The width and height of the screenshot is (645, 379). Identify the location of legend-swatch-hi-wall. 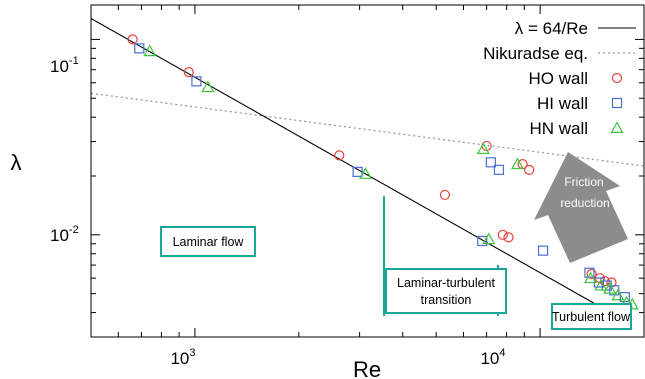
(617, 103).